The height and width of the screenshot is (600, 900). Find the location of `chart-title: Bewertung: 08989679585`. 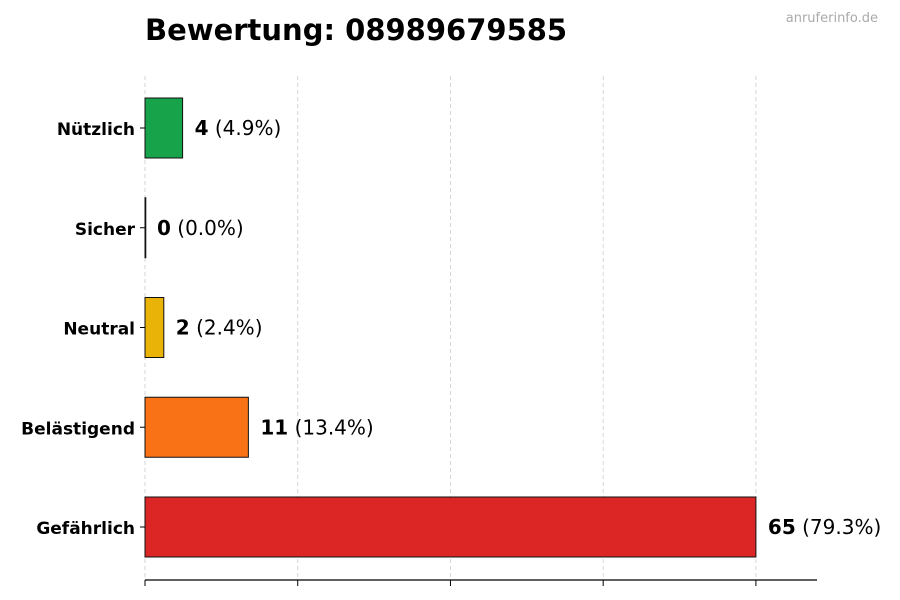

chart-title: Bewertung: 08989679585 is located at coordinates (356, 30).